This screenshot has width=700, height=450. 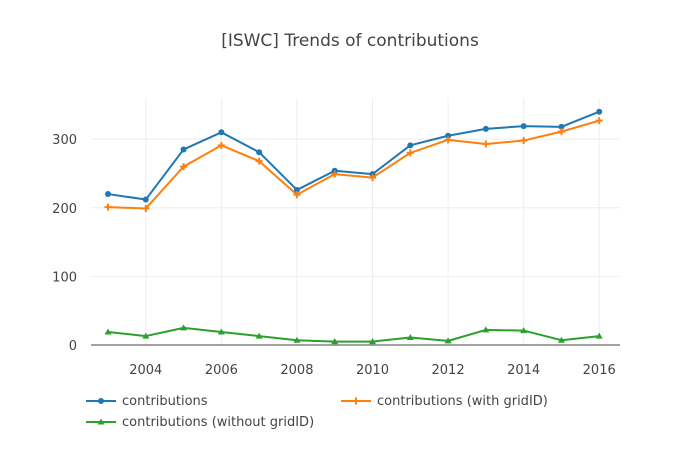 I want to click on legend-item-contributions: contributions, so click(x=147, y=401).